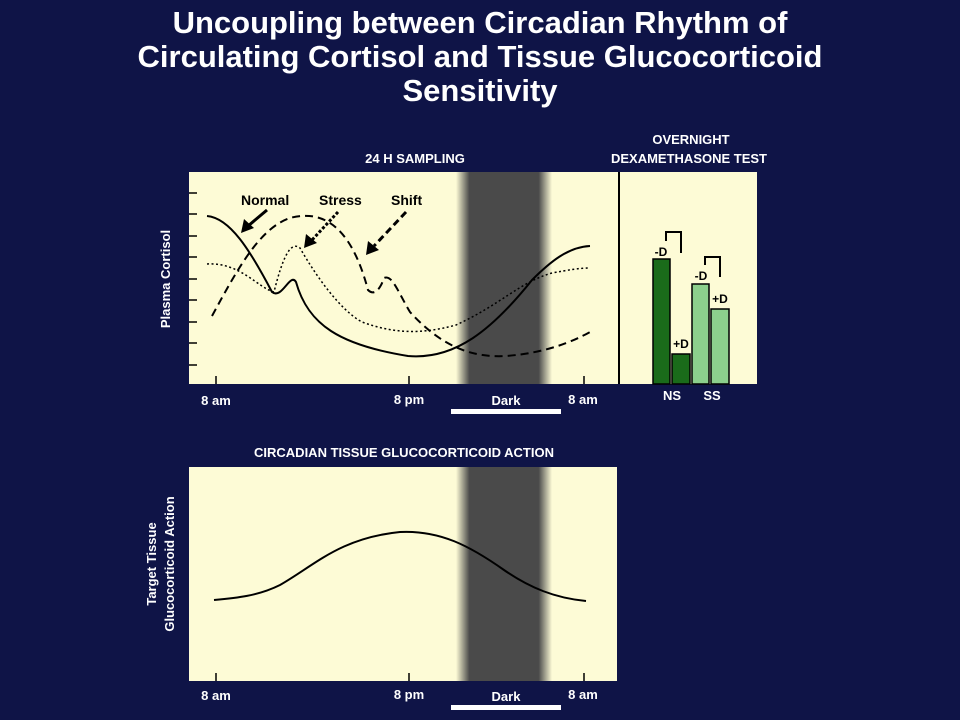  Describe the element at coordinates (151, 563) in the screenshot. I see `bottom-y-label-line-1: Target Tissue` at that location.